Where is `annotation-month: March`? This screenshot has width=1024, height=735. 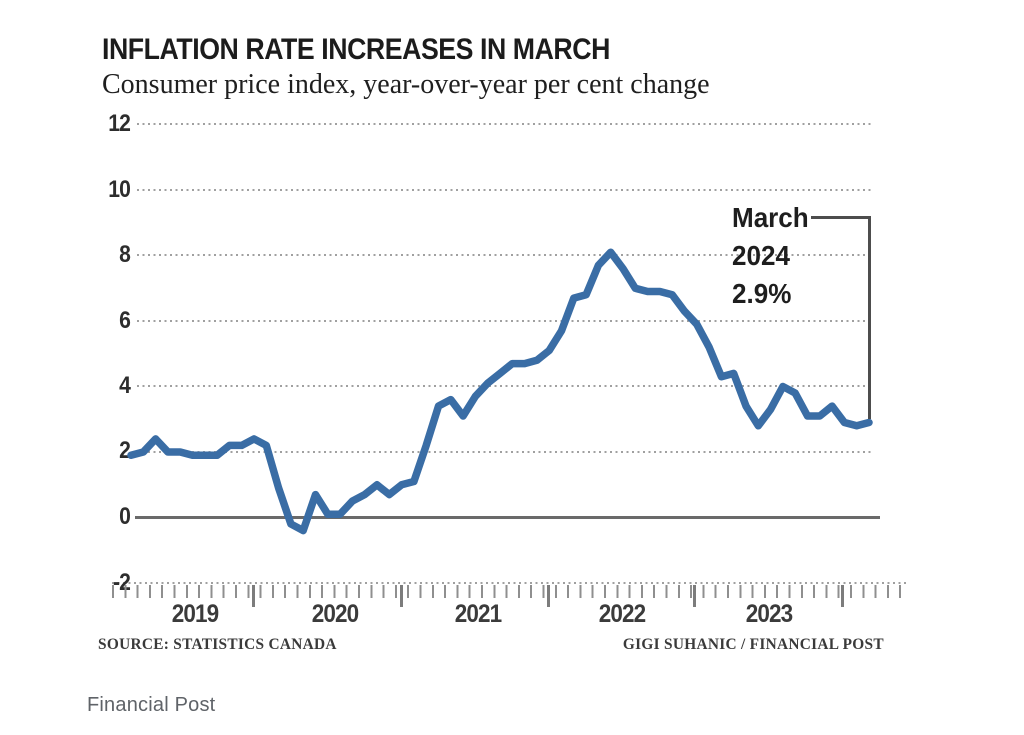
annotation-month: March is located at coordinates (770, 217).